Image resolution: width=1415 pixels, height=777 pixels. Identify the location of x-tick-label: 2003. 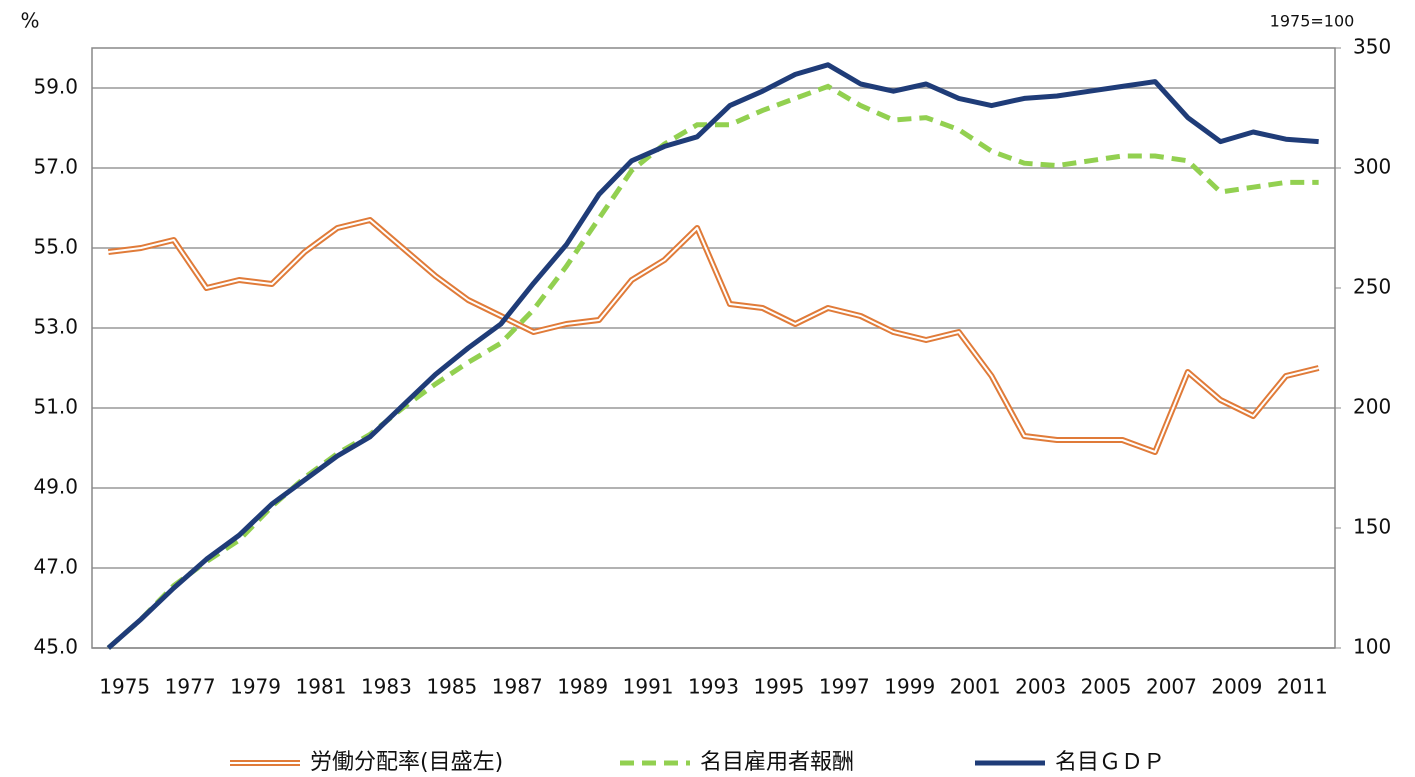
(1040, 687).